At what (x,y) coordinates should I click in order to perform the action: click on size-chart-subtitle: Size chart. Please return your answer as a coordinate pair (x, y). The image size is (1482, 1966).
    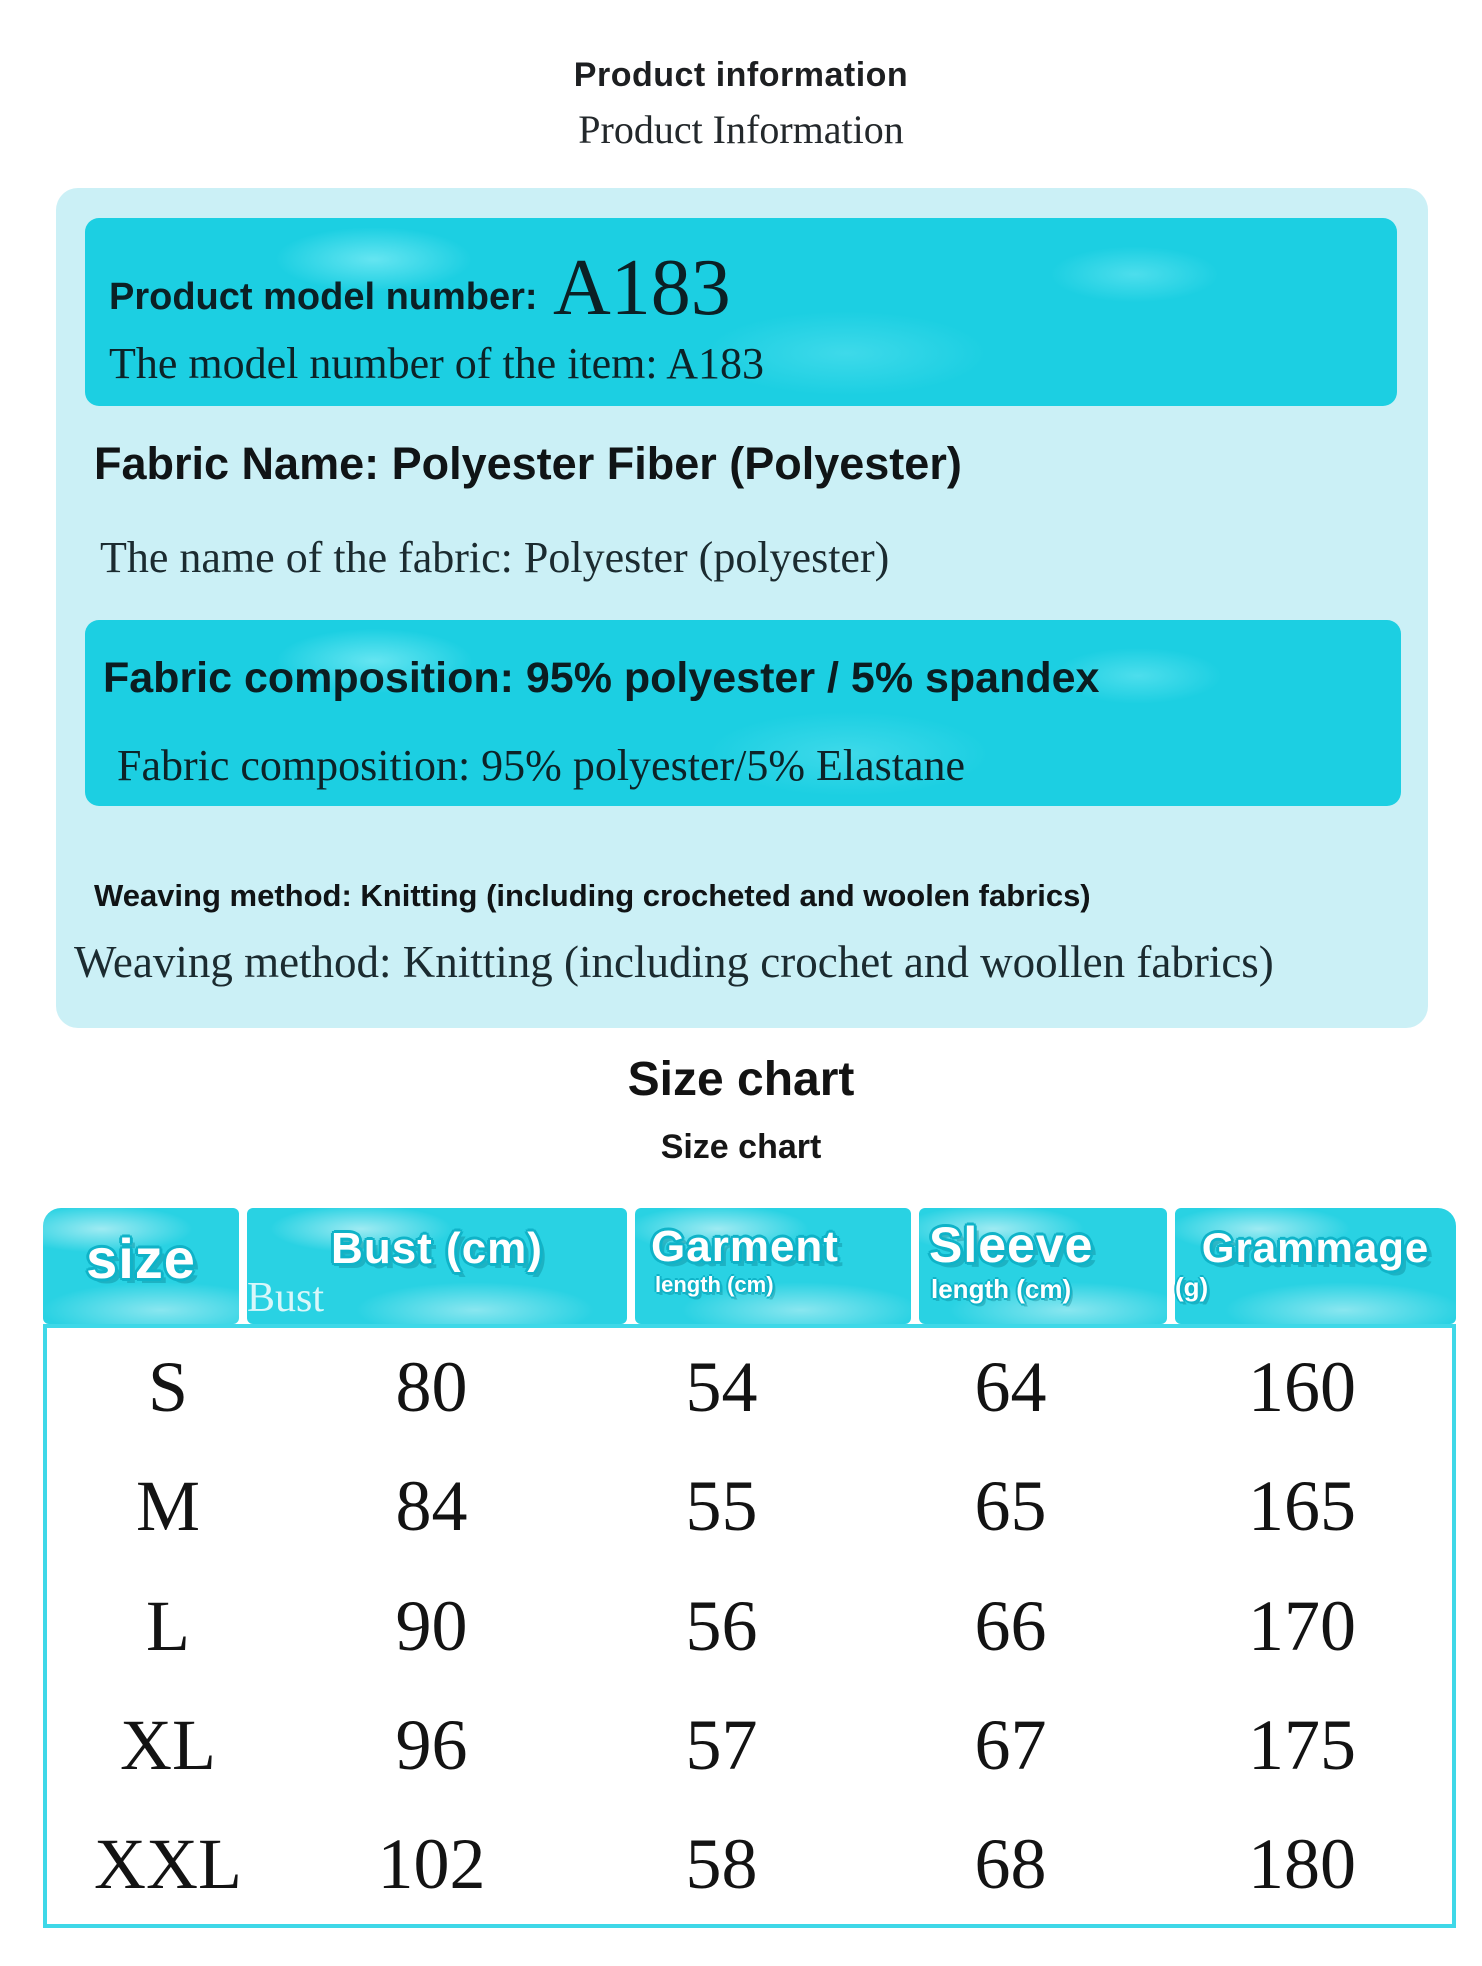
    Looking at the image, I should click on (741, 1147).